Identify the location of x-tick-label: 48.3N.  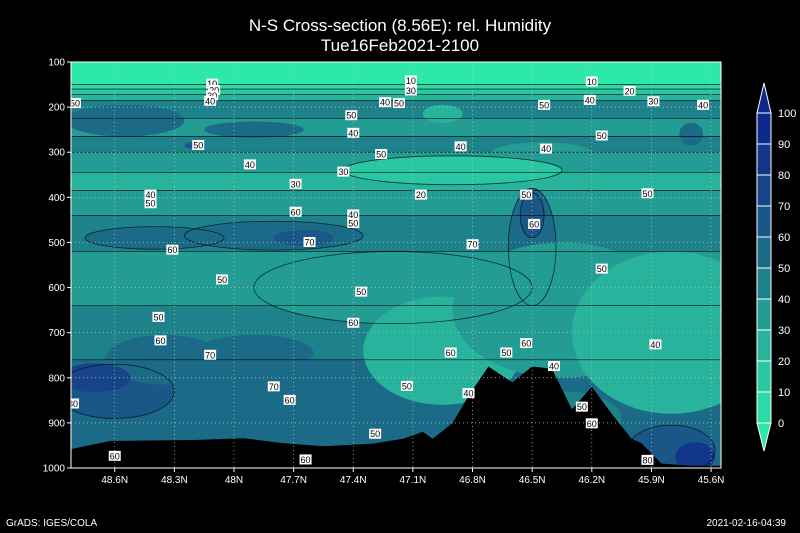
(174, 480).